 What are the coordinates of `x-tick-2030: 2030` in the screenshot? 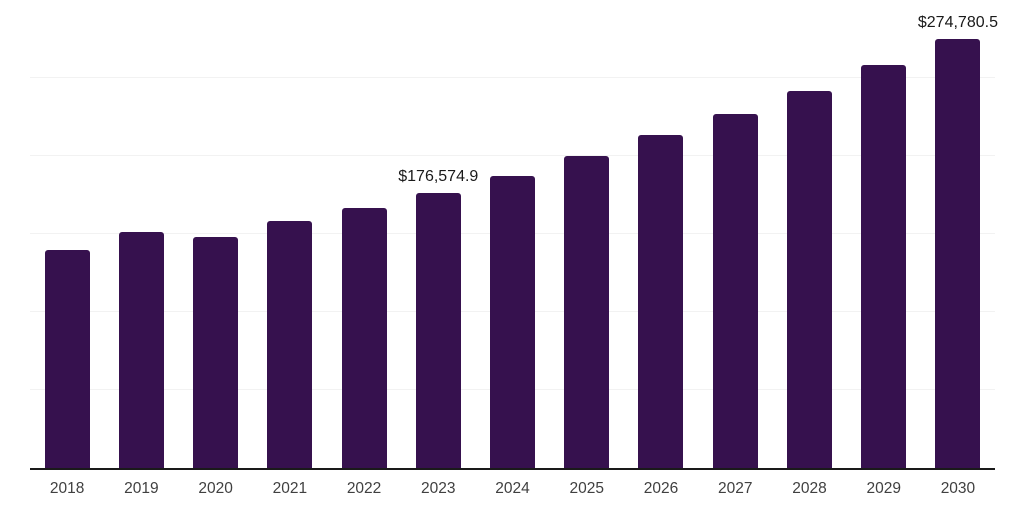 It's located at (958, 488).